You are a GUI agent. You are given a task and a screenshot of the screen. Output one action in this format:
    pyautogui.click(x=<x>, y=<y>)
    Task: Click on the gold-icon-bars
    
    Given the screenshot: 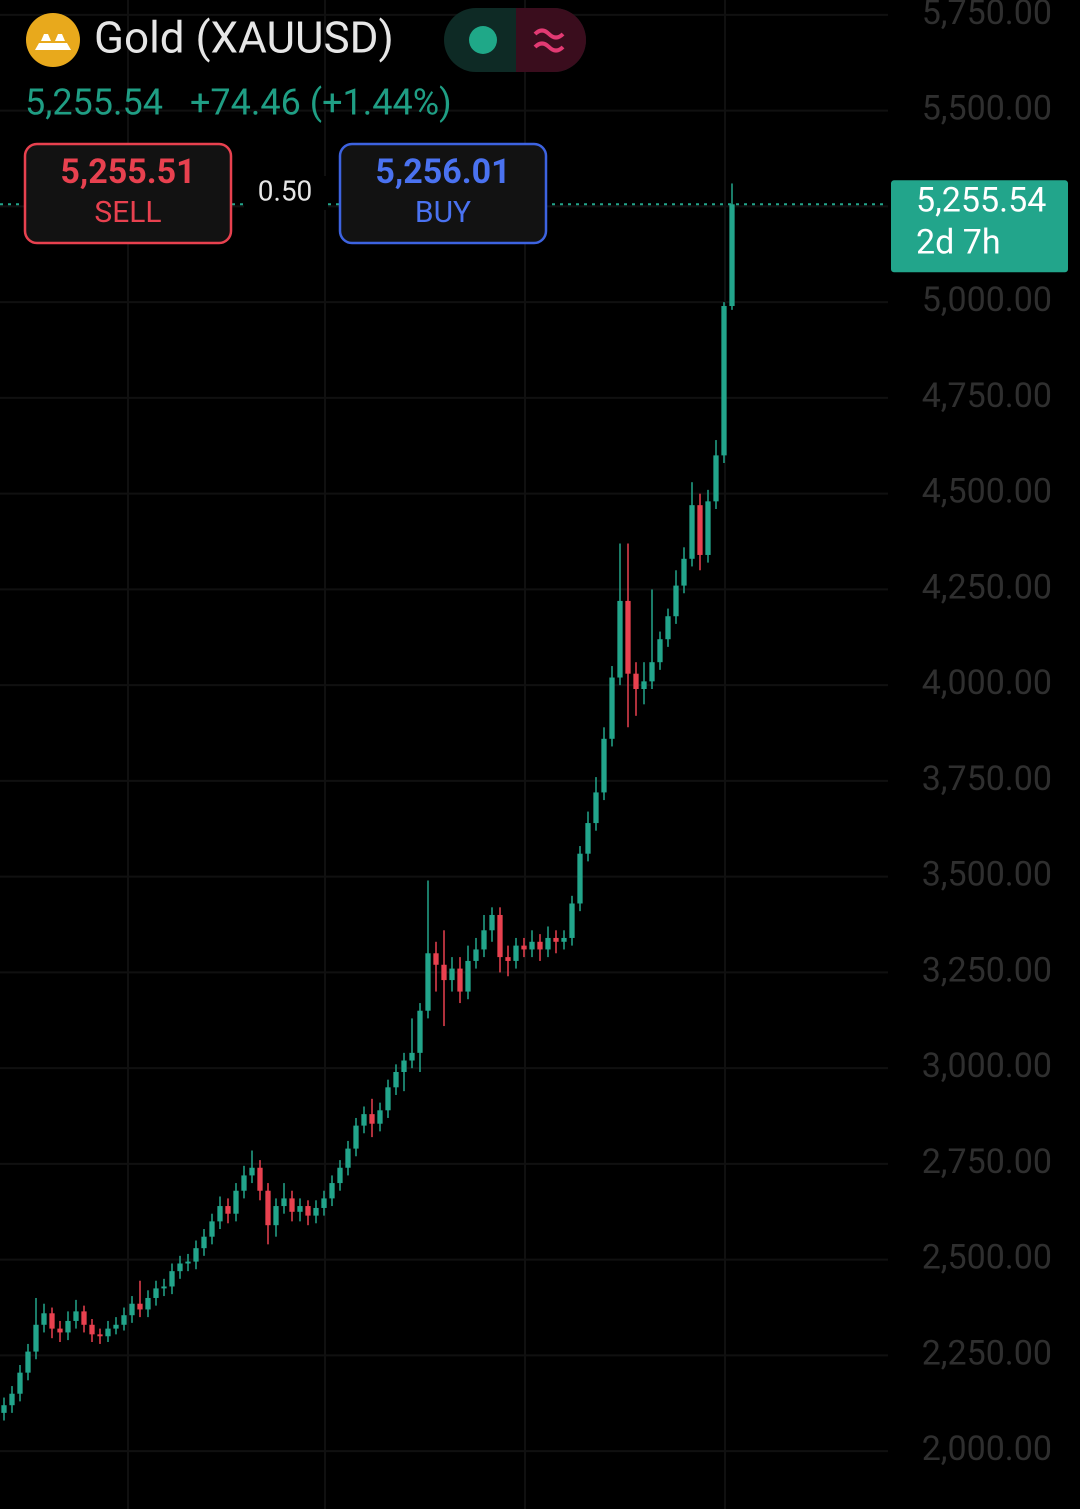 What is the action you would take?
    pyautogui.click(x=53, y=42)
    